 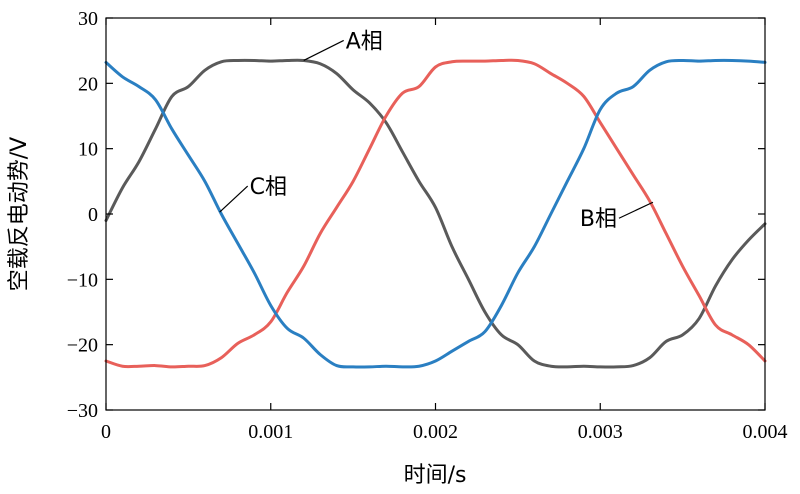 What do you see at coordinates (270, 432) in the screenshot?
I see `x-tick-label: 0.001` at bounding box center [270, 432].